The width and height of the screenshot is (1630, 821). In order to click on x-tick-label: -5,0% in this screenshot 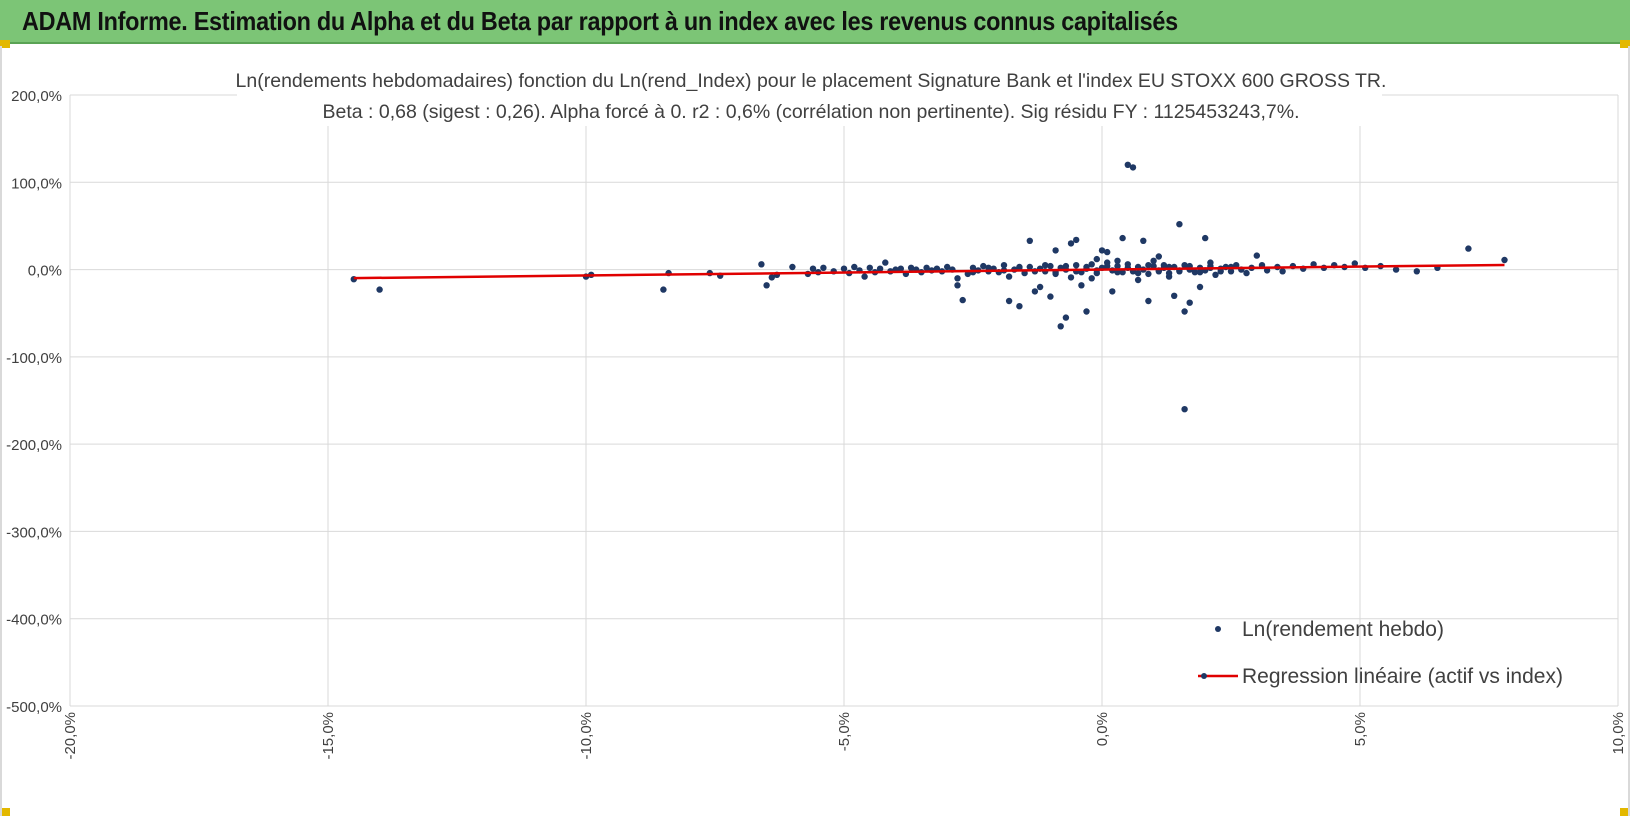, I will do `click(844, 731)`.